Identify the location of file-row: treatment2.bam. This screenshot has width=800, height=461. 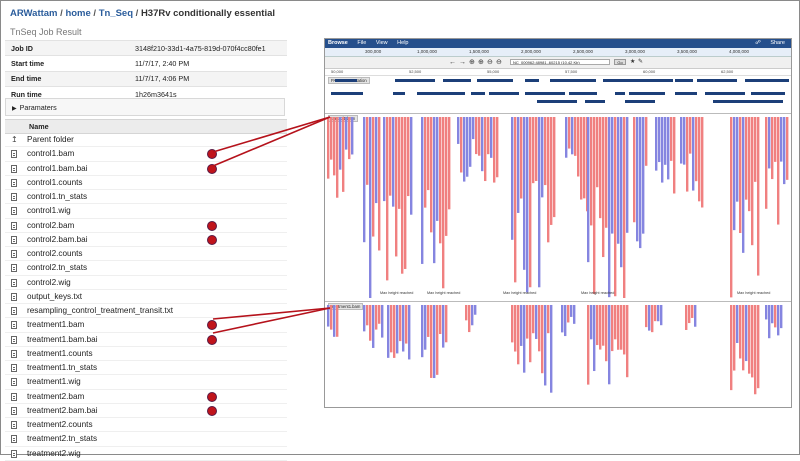
(146, 397).